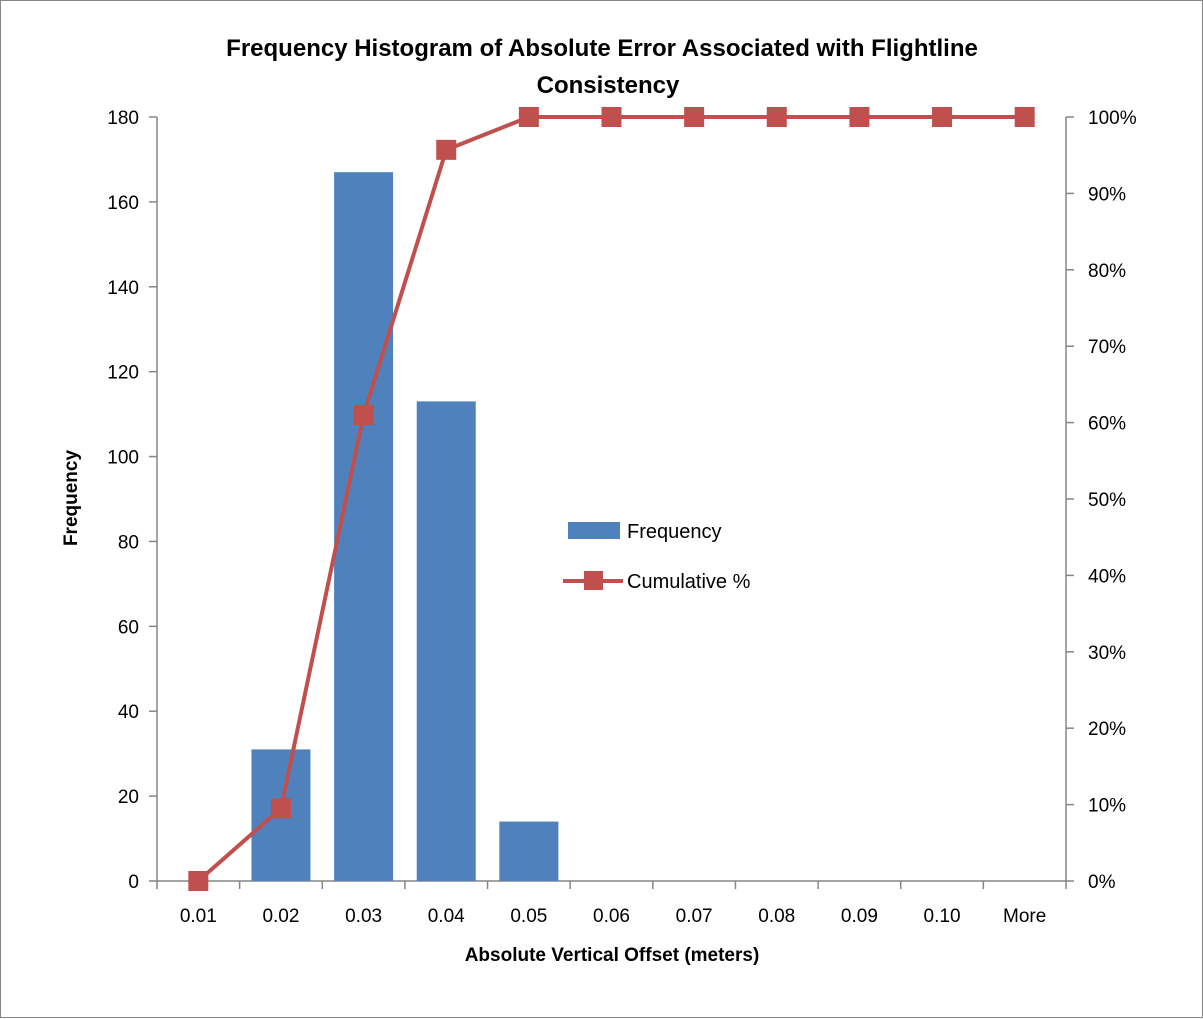 The height and width of the screenshot is (1019, 1203). I want to click on y-tick-label: 60, so click(128, 627).